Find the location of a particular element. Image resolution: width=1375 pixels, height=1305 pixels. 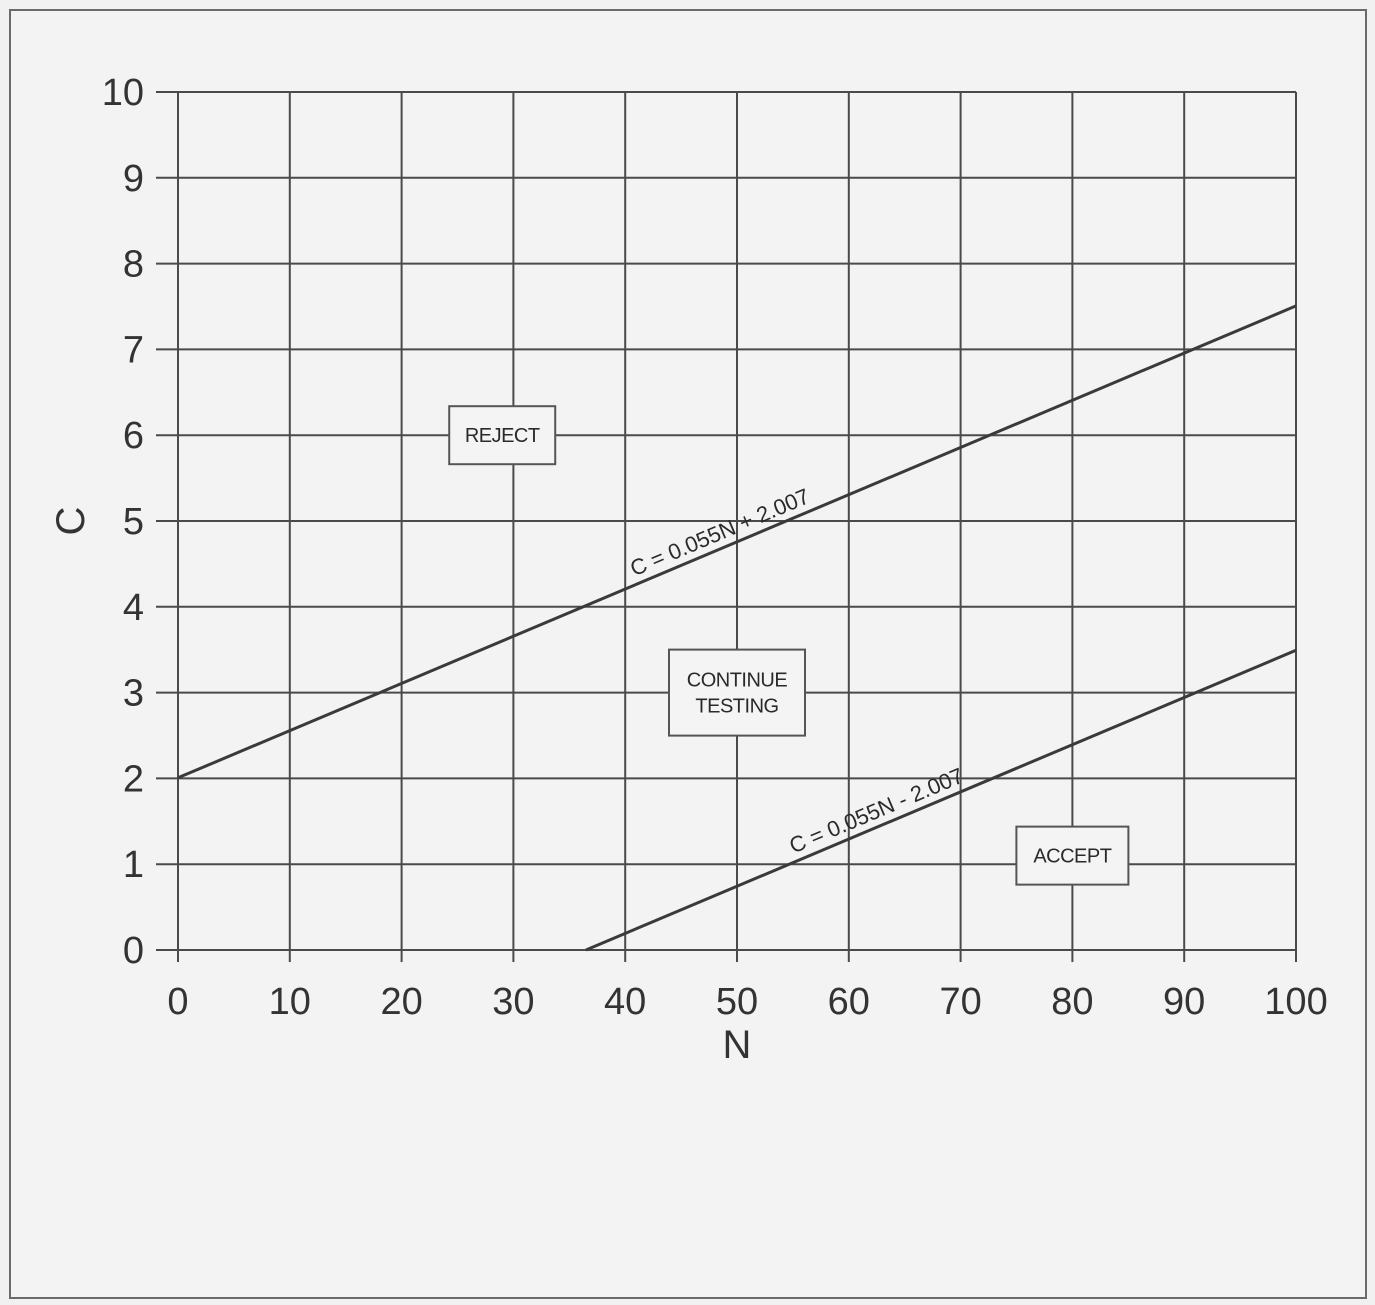

x-tick-label: 90 is located at coordinates (1184, 1002).